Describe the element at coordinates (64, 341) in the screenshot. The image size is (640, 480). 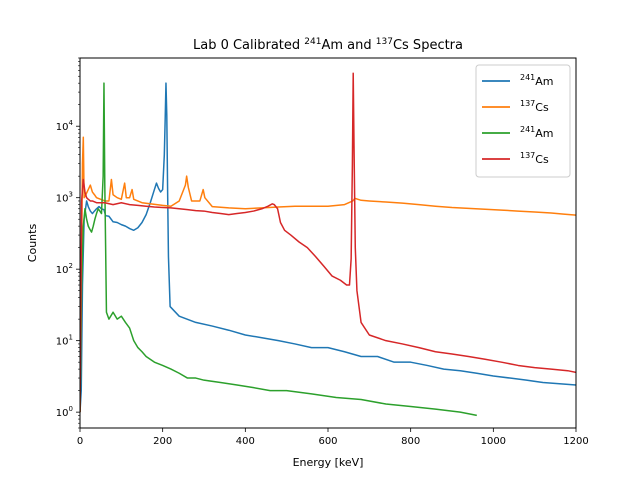
I see `y-tick-label: 10¹` at that location.